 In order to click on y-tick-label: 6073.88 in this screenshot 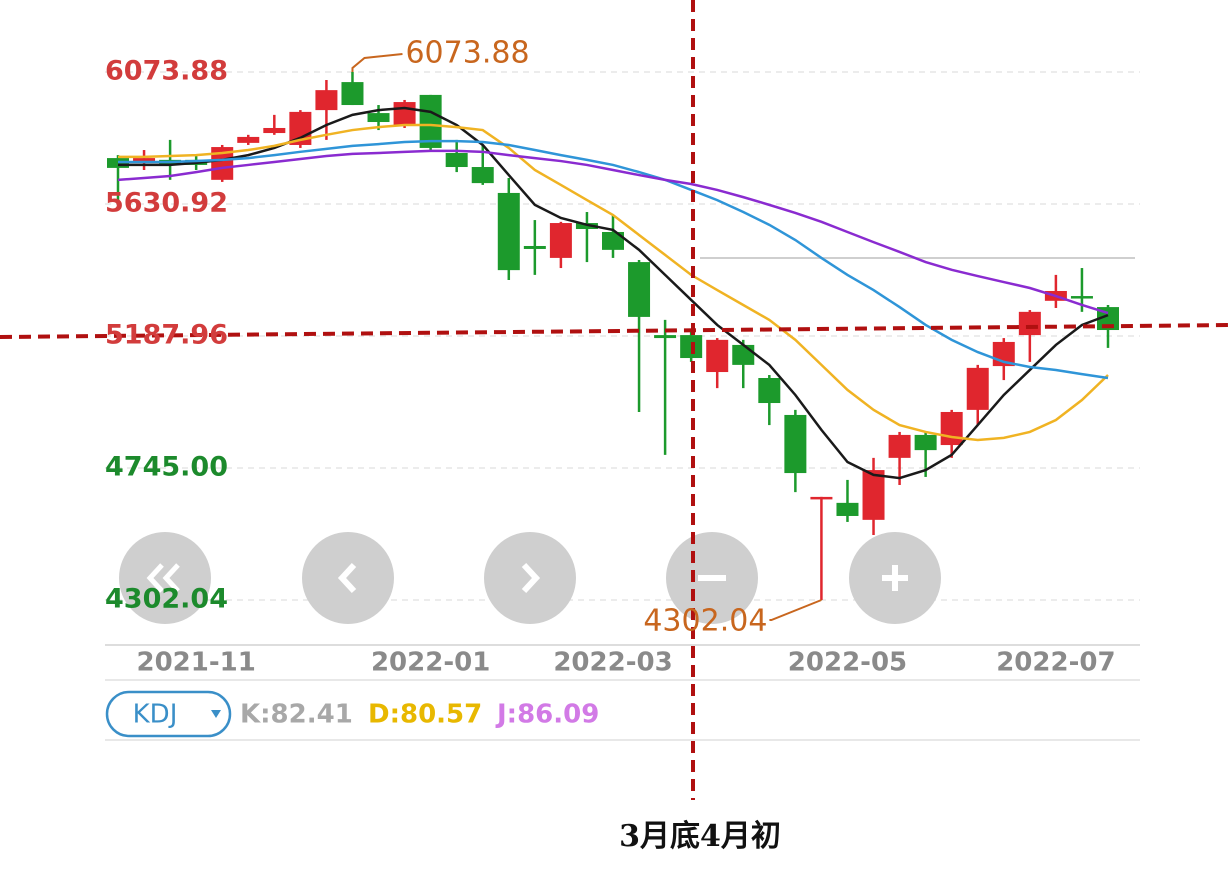, I will do `click(166, 70)`.